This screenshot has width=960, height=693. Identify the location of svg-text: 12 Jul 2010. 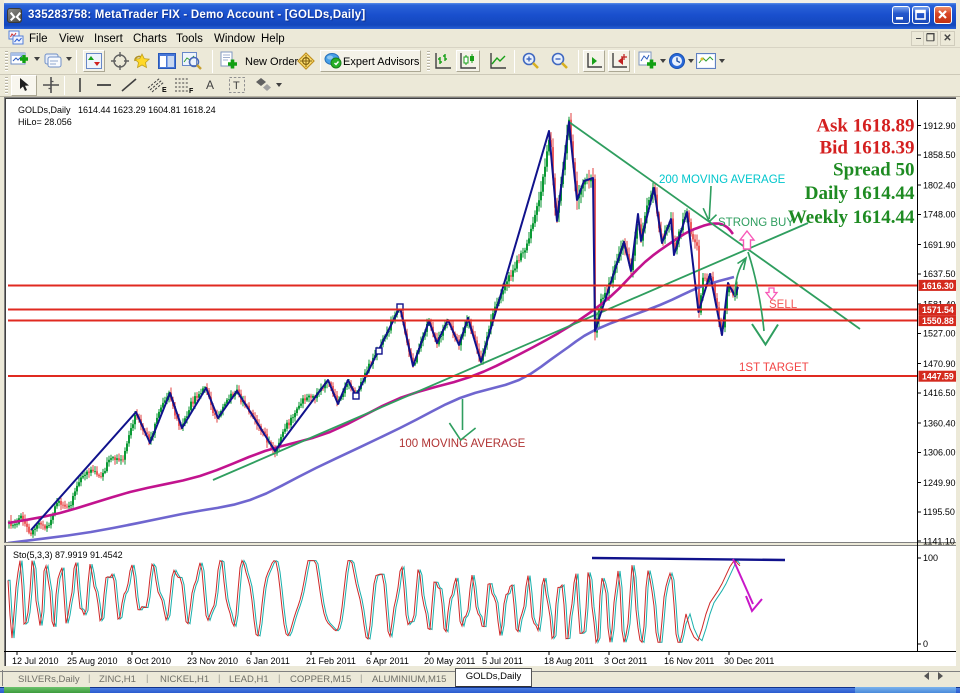
(35, 661).